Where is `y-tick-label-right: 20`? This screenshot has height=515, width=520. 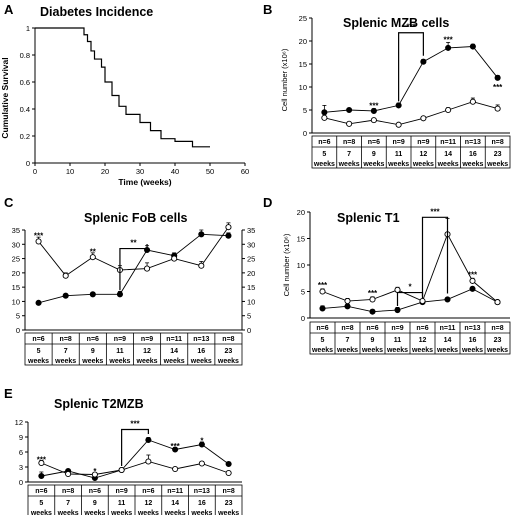 y-tick-label-right: 20 is located at coordinates (251, 273).